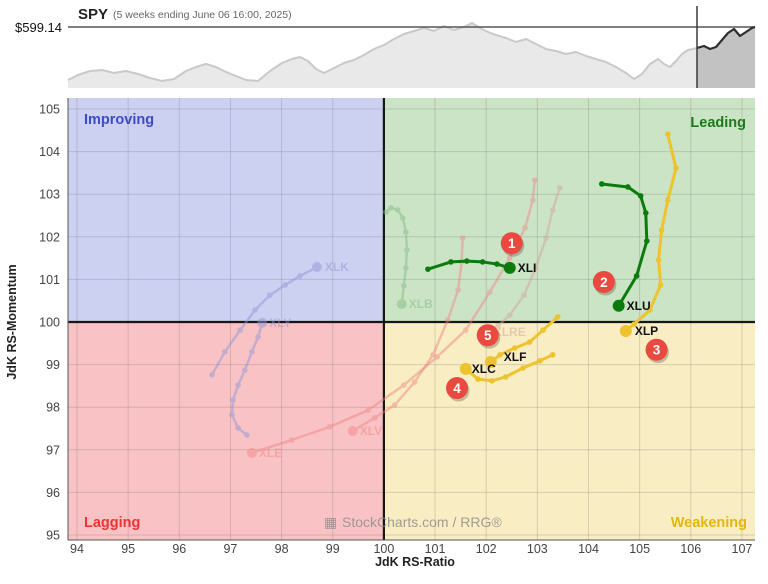 The height and width of the screenshot is (584, 768). What do you see at coordinates (128, 549) in the screenshot?
I see `x-tick-label: 95` at bounding box center [128, 549].